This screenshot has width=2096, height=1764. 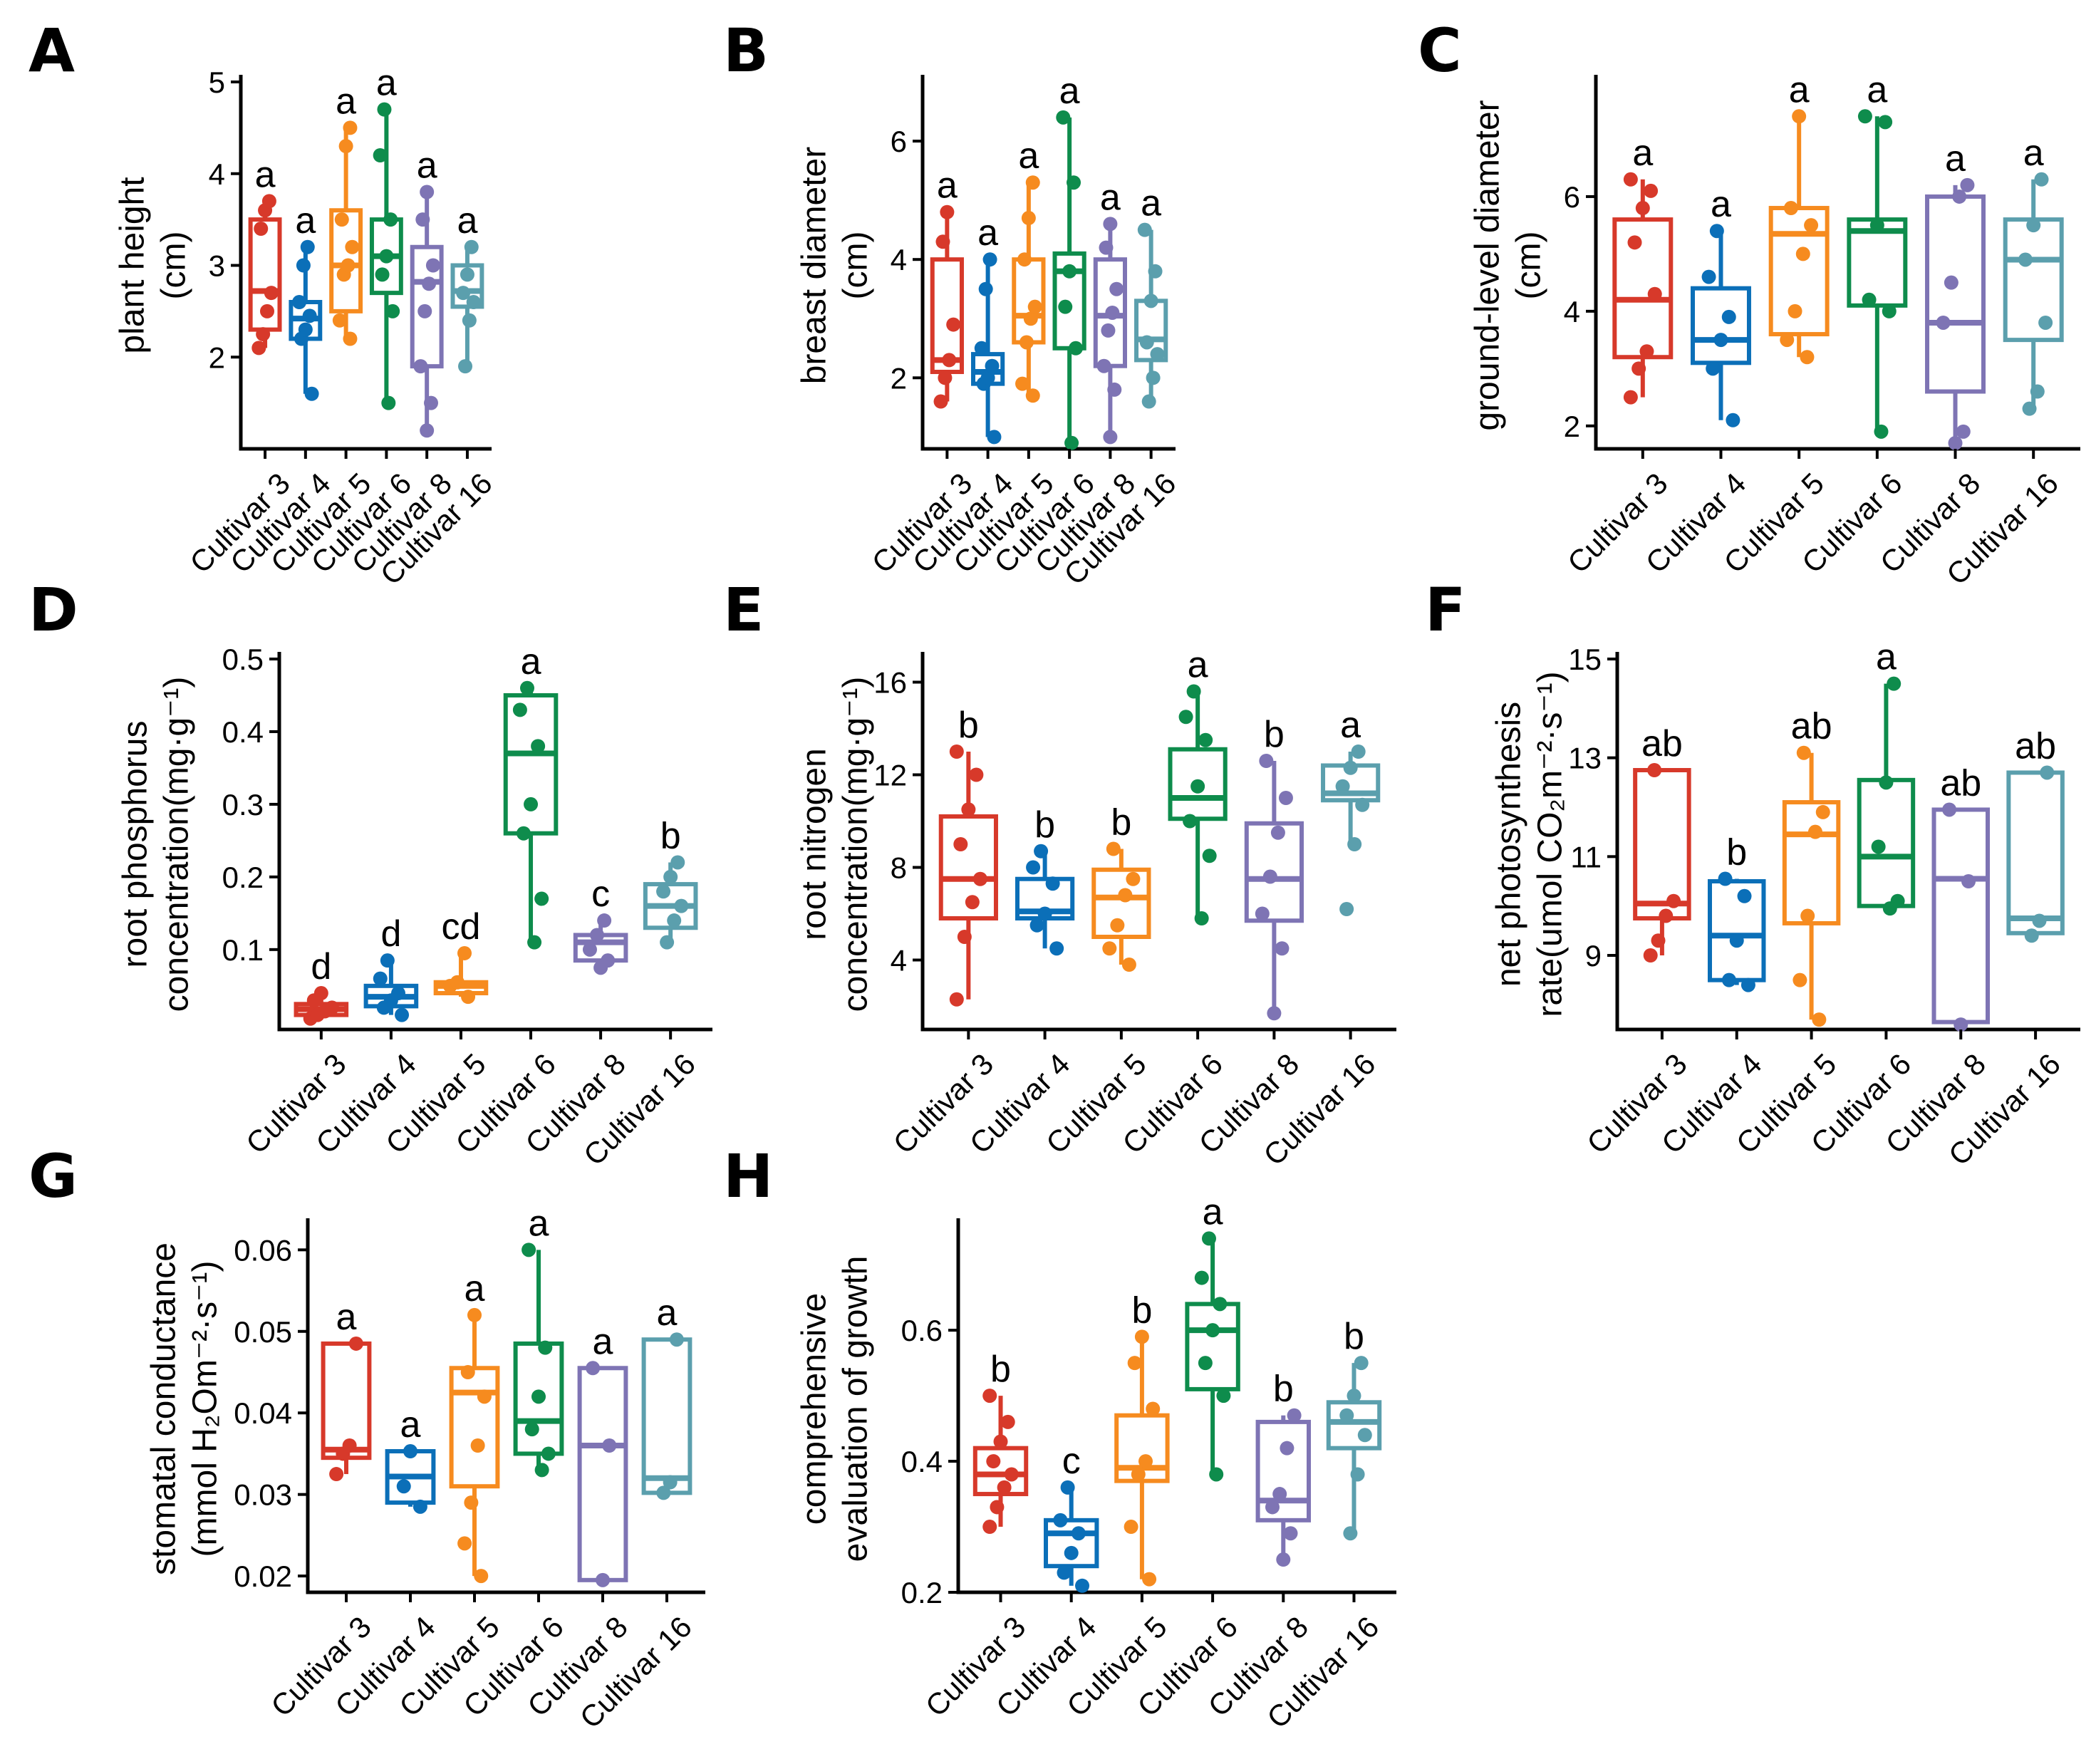 I want to click on y-axis-label: (cm), so click(x=1529, y=266).